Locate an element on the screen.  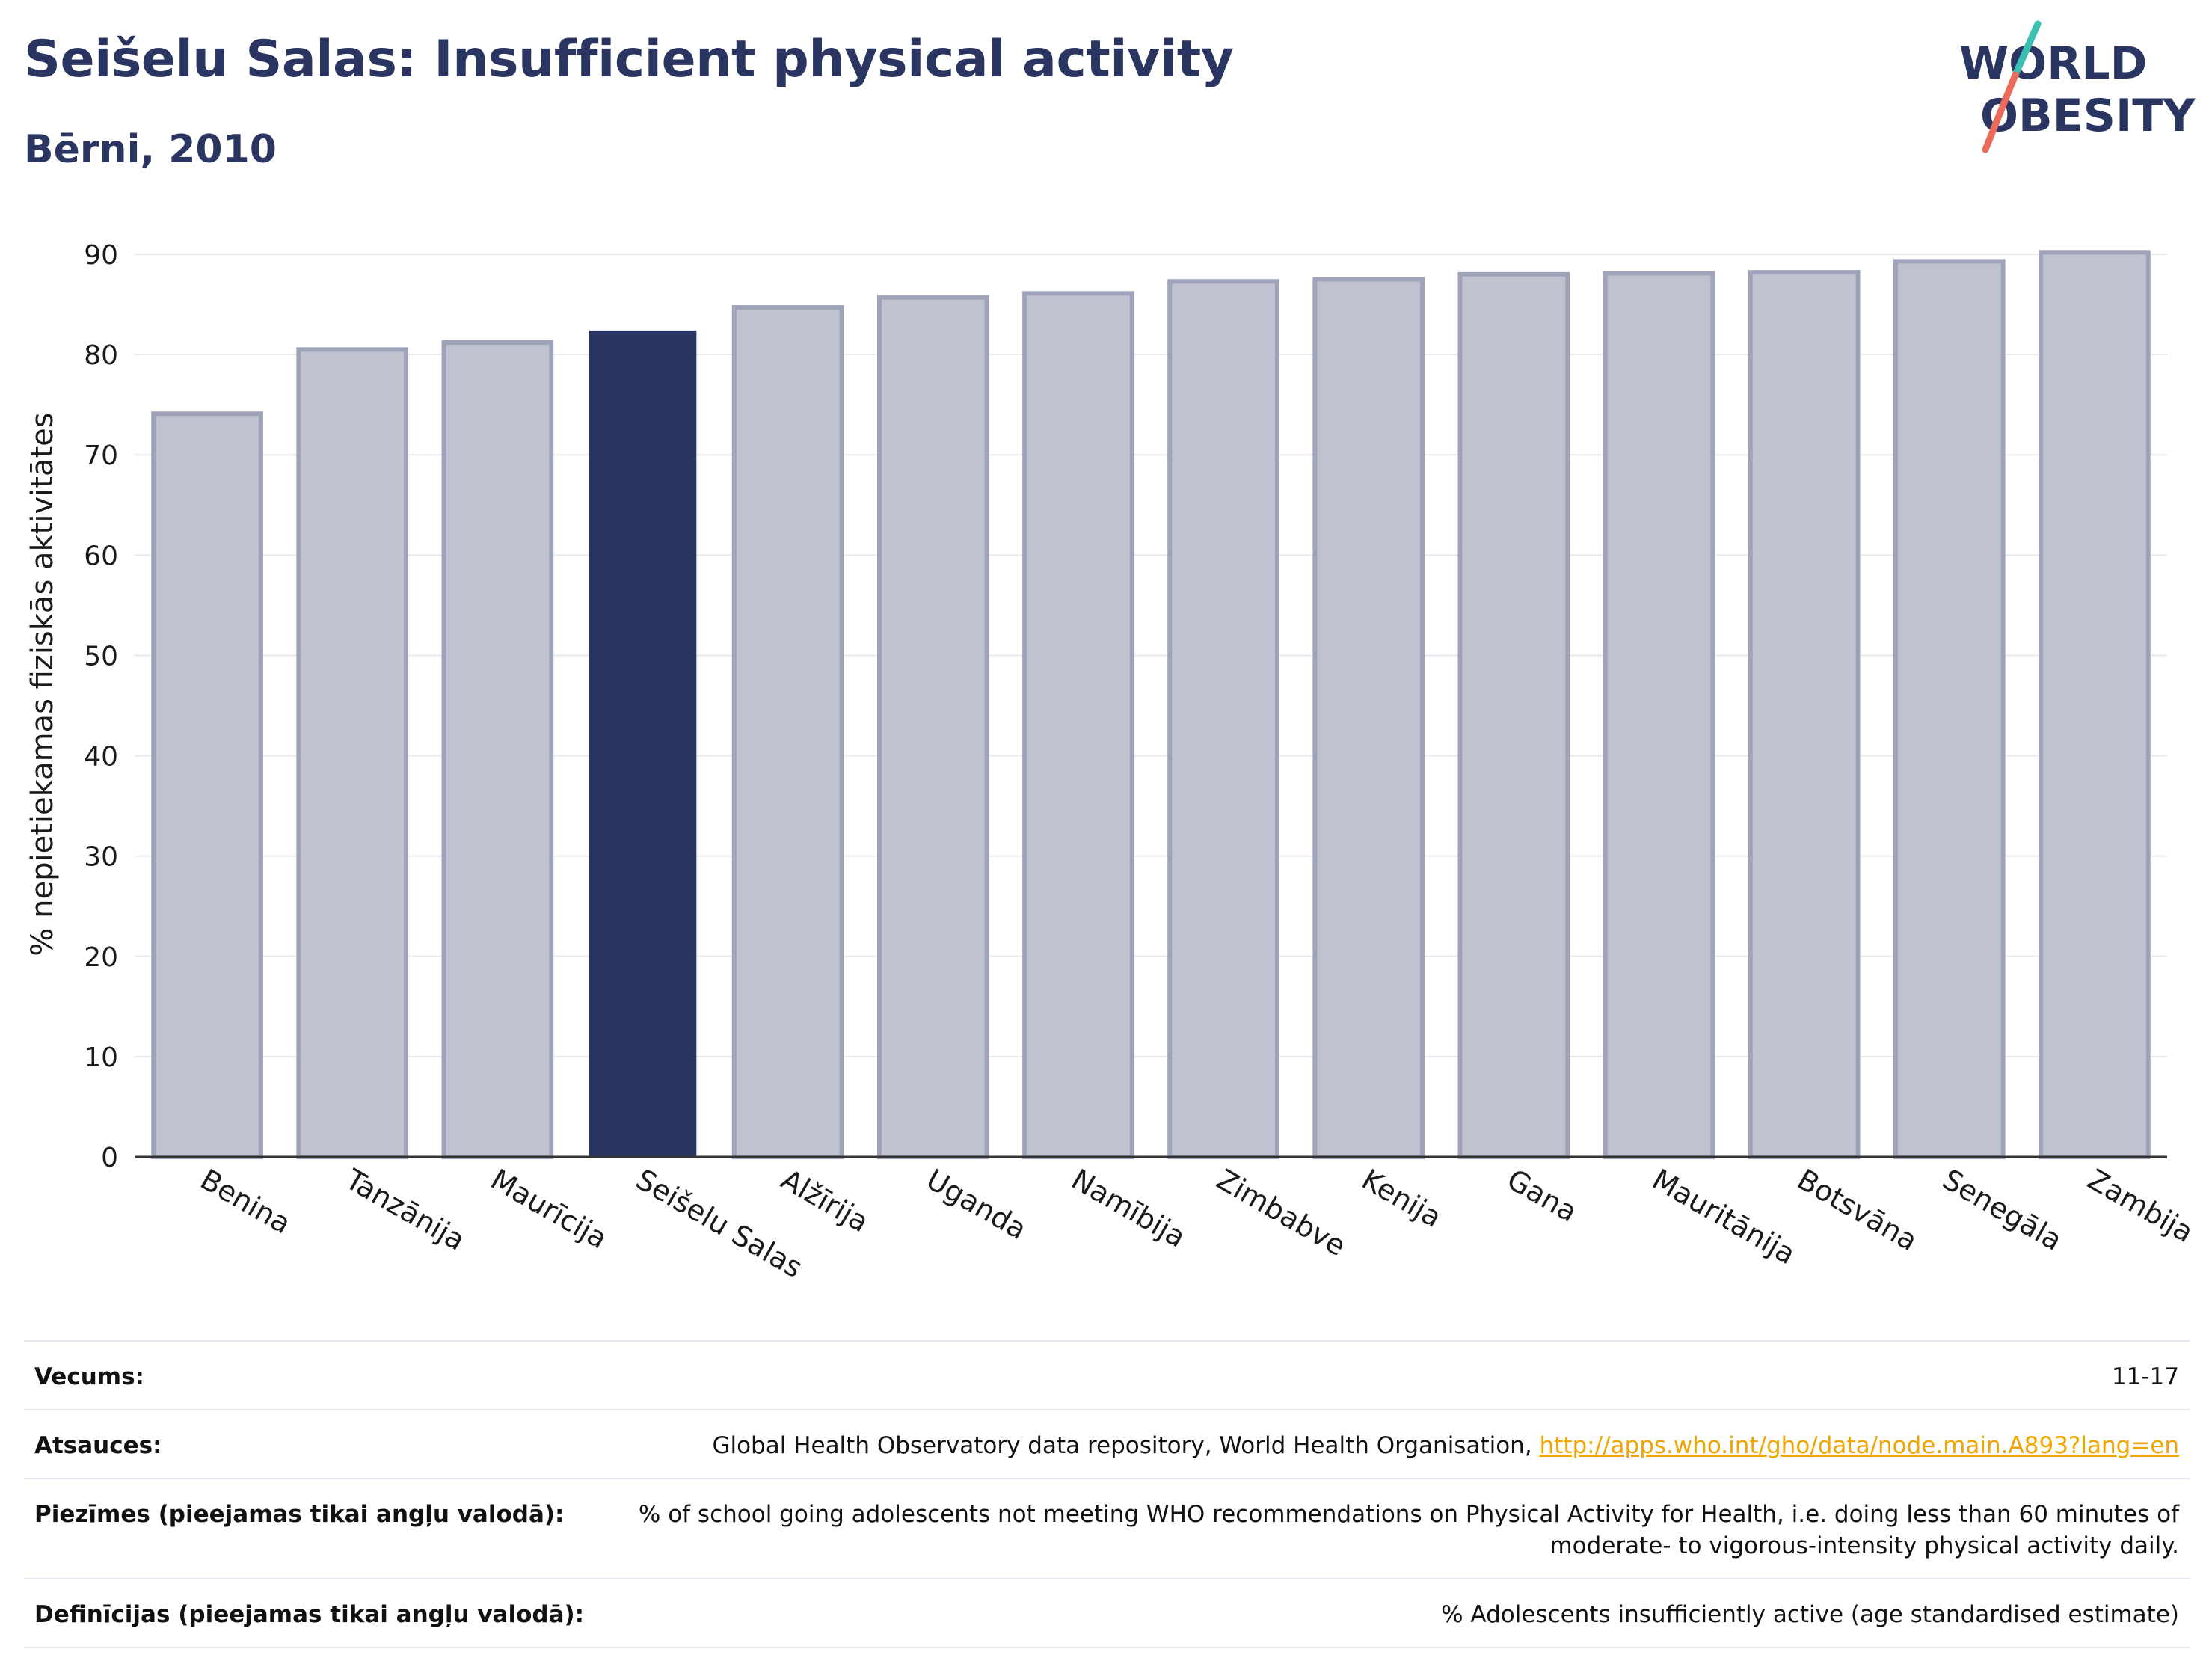
logo-slash-teal is located at coordinates (2027, 49).